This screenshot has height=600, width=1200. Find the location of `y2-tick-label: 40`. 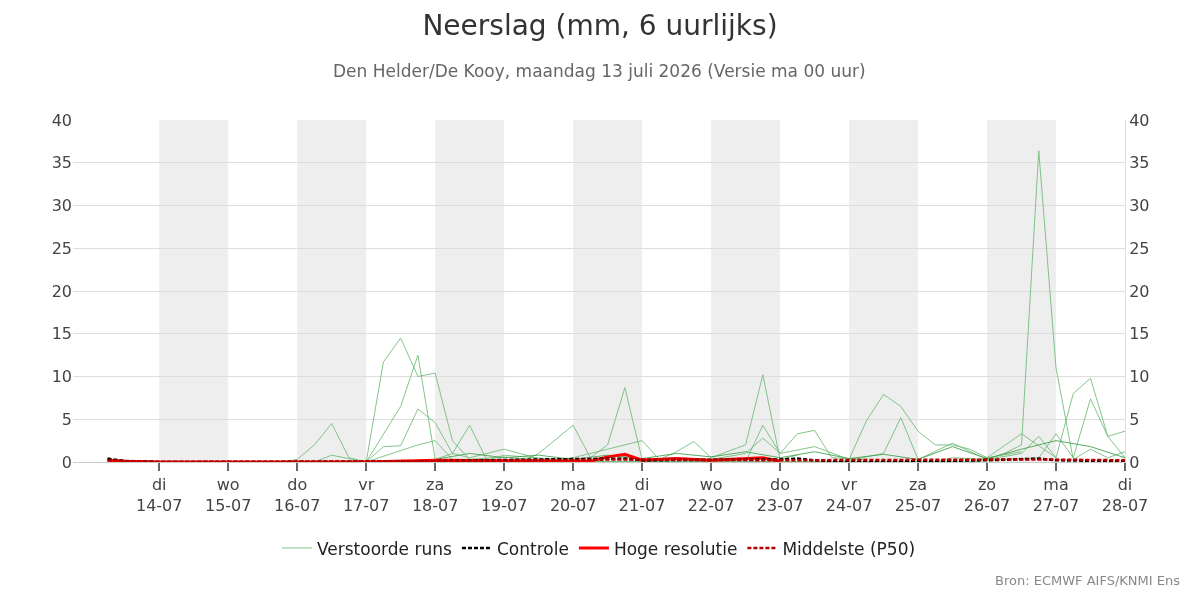

y2-tick-label: 40 is located at coordinates (1139, 120).